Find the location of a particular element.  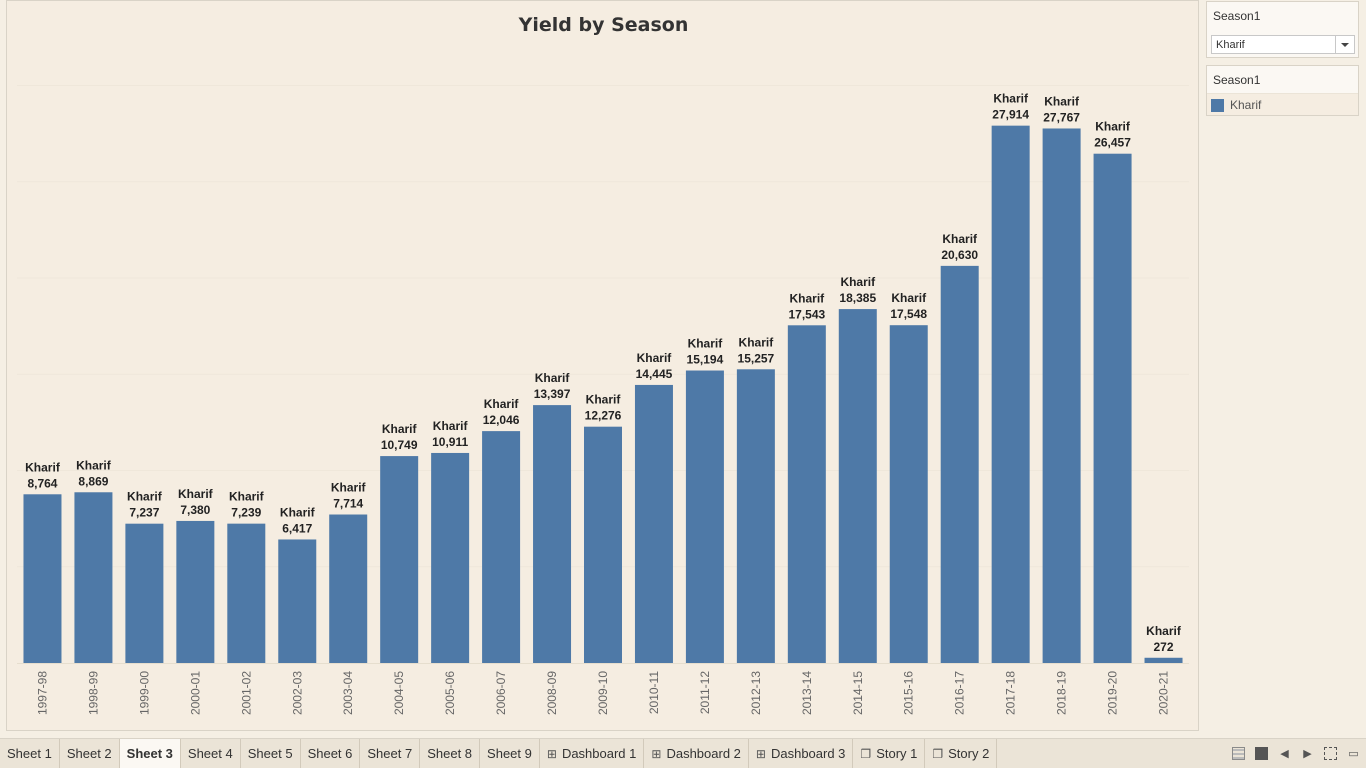

data-label-value: 7,380 is located at coordinates (195, 510).